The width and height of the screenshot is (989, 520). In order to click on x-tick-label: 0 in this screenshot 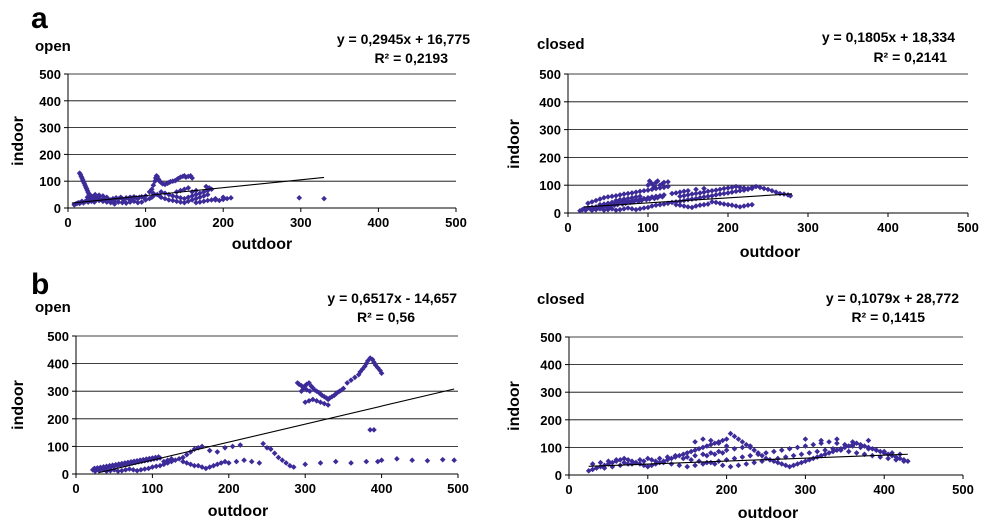, I will do `click(568, 489)`.